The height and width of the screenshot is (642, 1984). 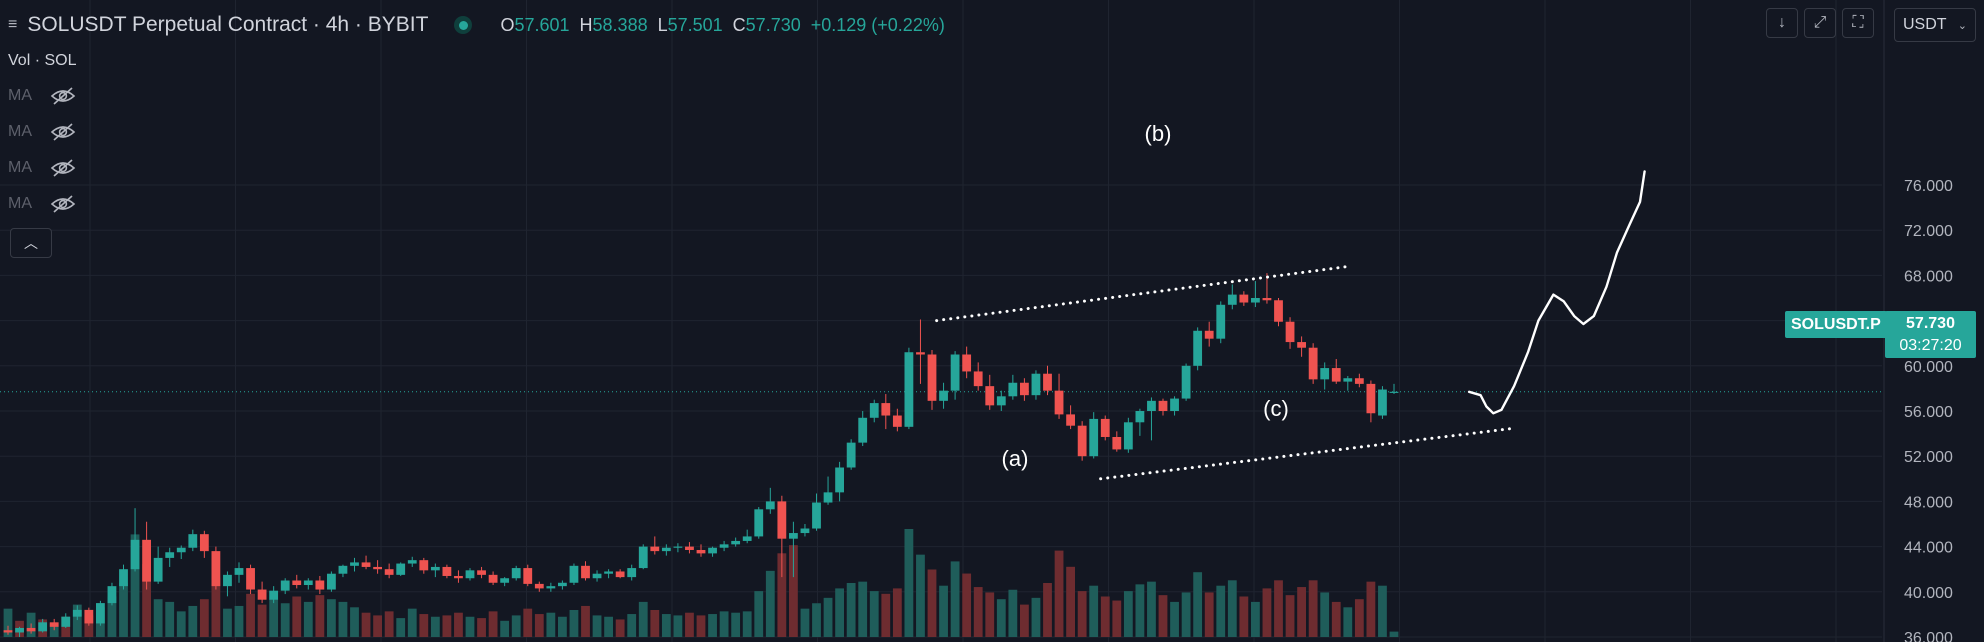 What do you see at coordinates (1556, 292) in the screenshot?
I see `projection-freehand-line` at bounding box center [1556, 292].